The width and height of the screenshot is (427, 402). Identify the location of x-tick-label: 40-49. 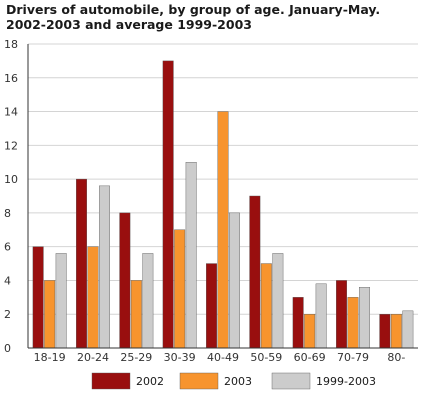
(223, 357).